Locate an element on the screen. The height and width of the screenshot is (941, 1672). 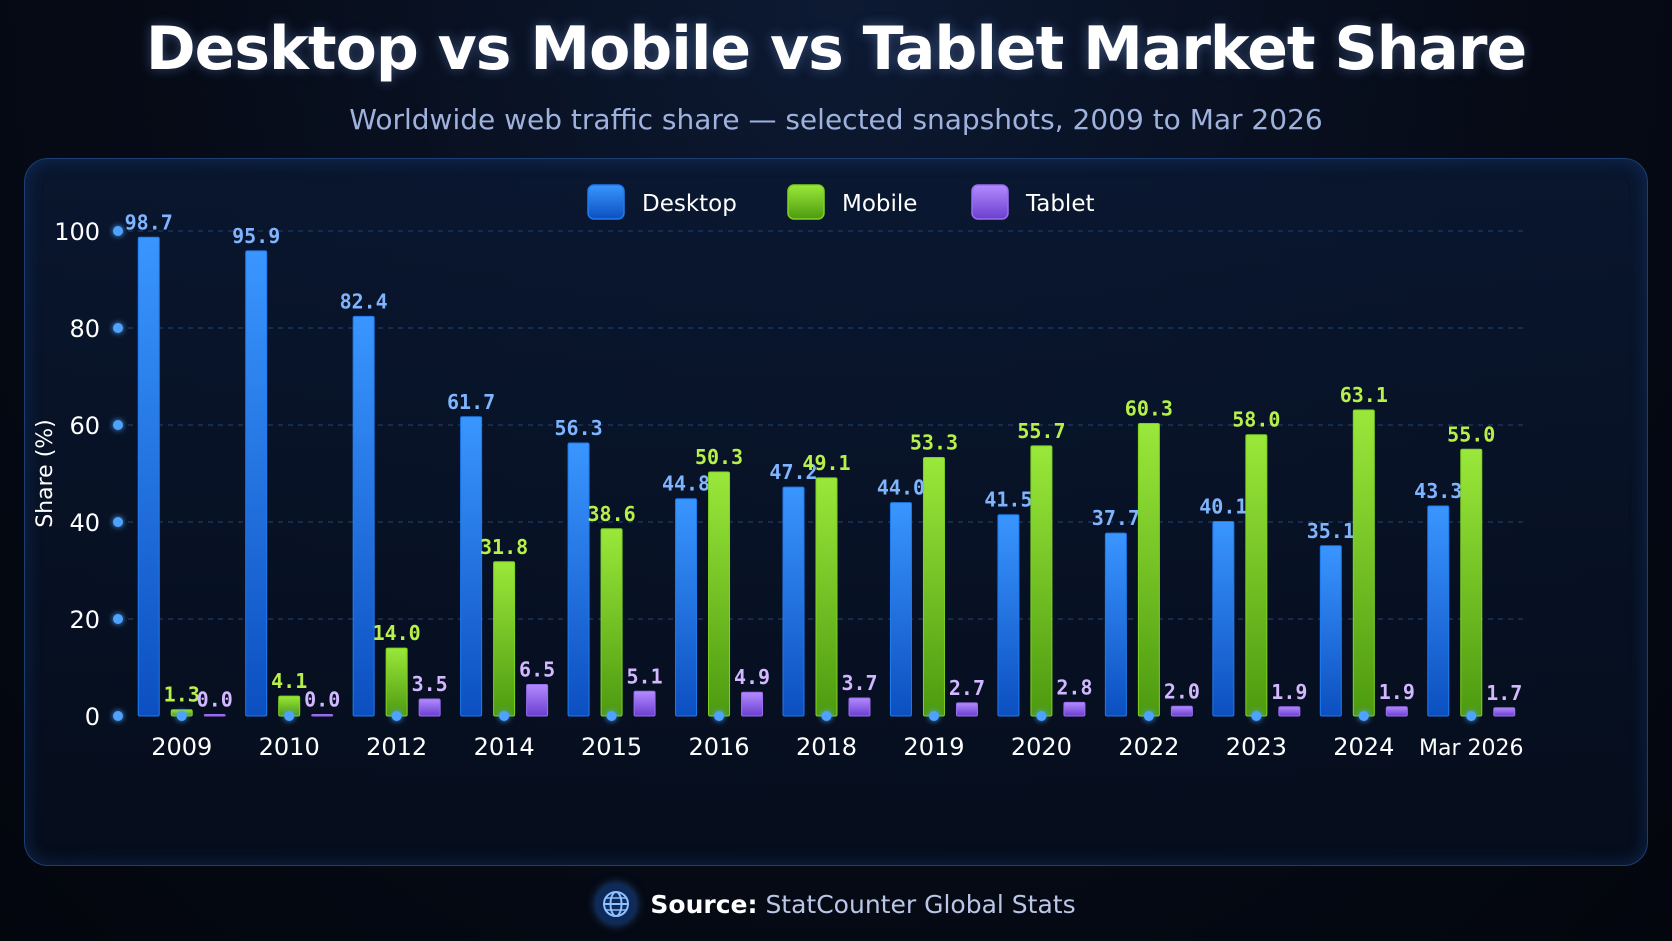
tablet-legend-swatch is located at coordinates (990, 202).